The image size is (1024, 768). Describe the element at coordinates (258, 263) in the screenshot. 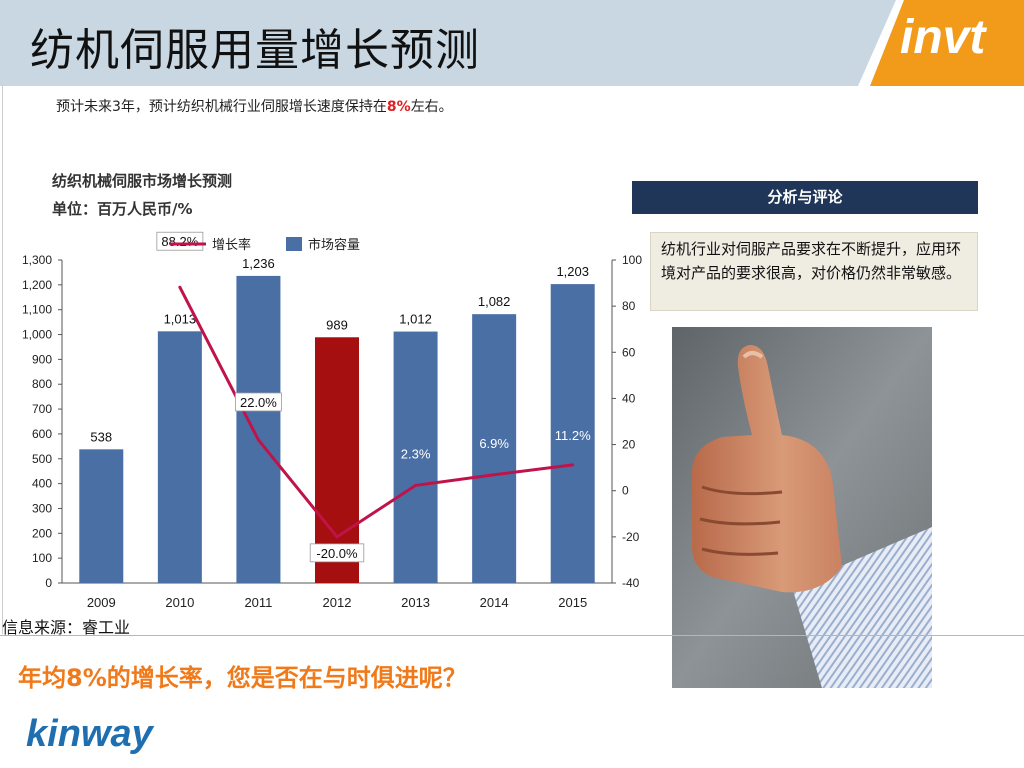

I see `bar-value-label: 1,236` at that location.